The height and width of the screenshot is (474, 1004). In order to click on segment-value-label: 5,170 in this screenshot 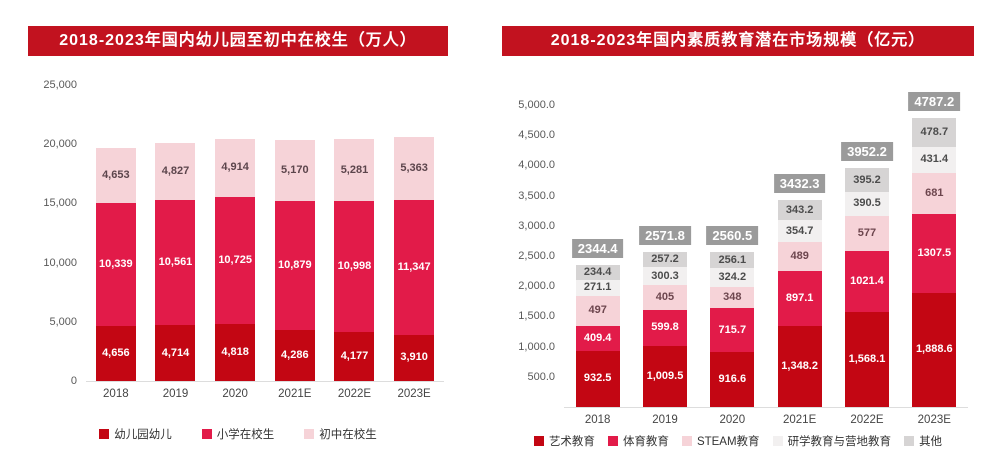, I will do `click(295, 170)`.